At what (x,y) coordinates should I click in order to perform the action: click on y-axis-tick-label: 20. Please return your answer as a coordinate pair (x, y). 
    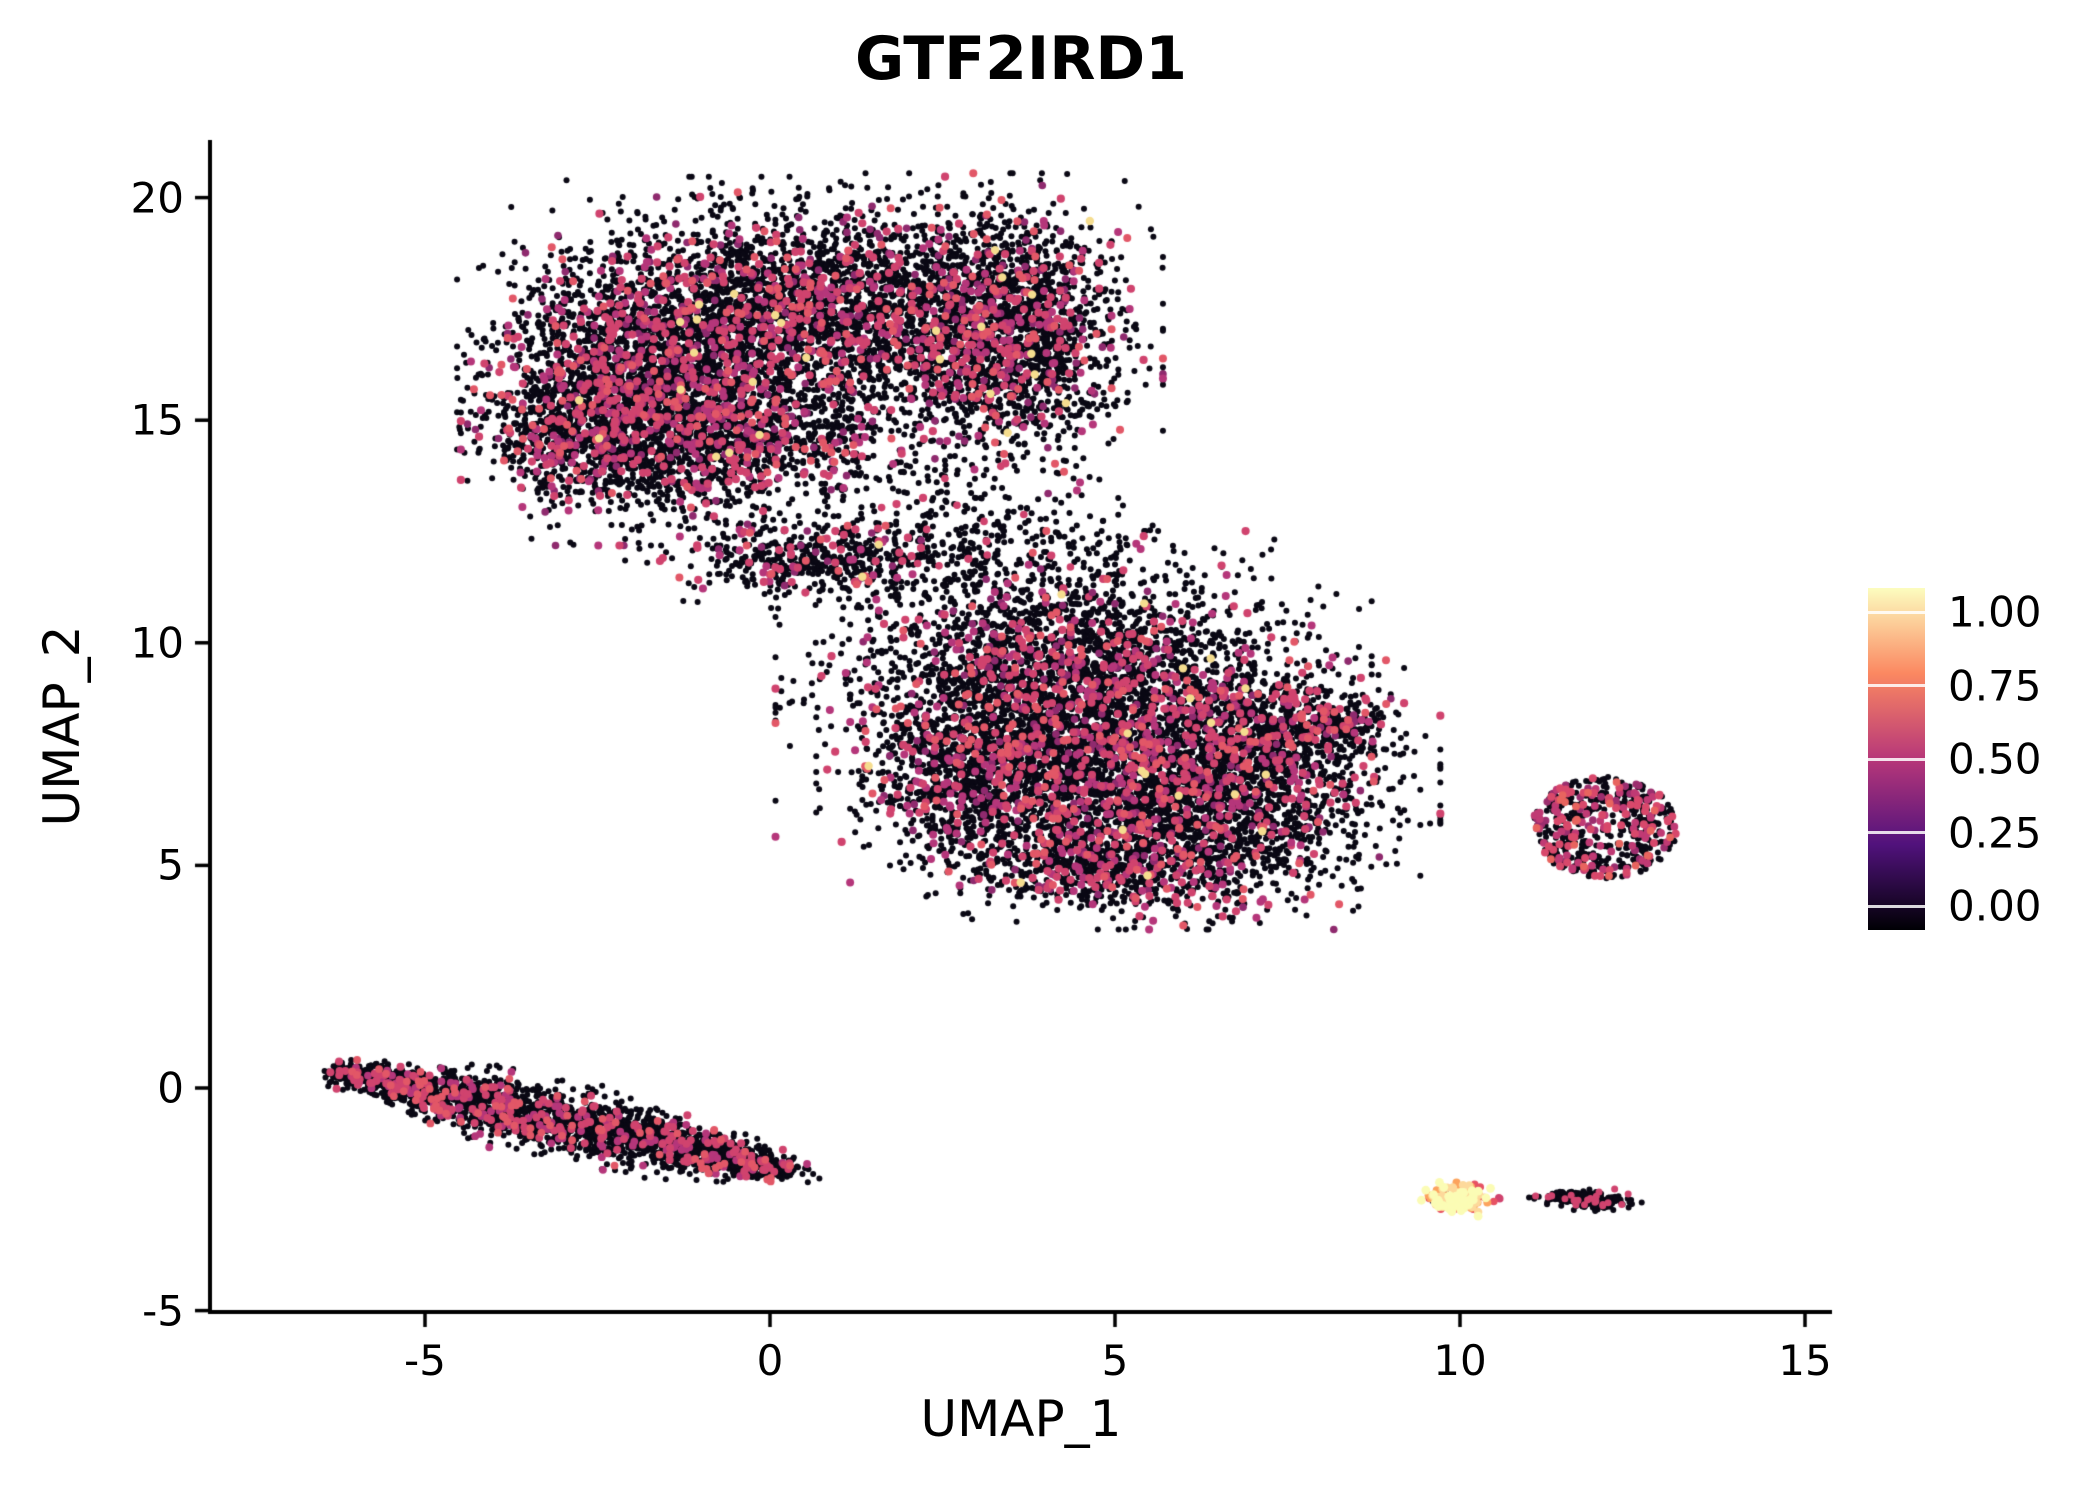
    Looking at the image, I should click on (157, 198).